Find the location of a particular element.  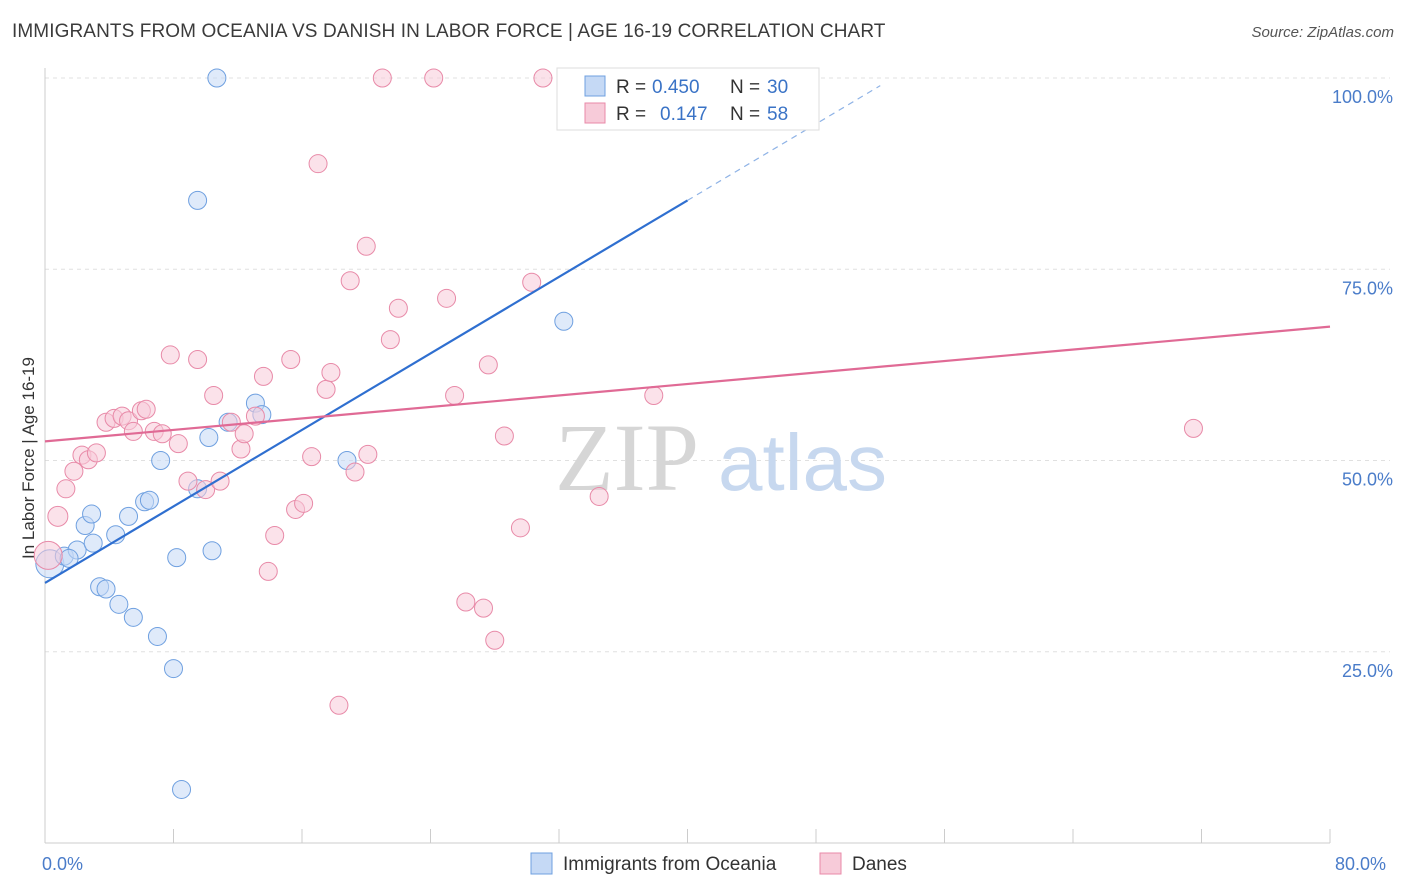

y-tick-label: 25.0% is located at coordinates (1367, 671).